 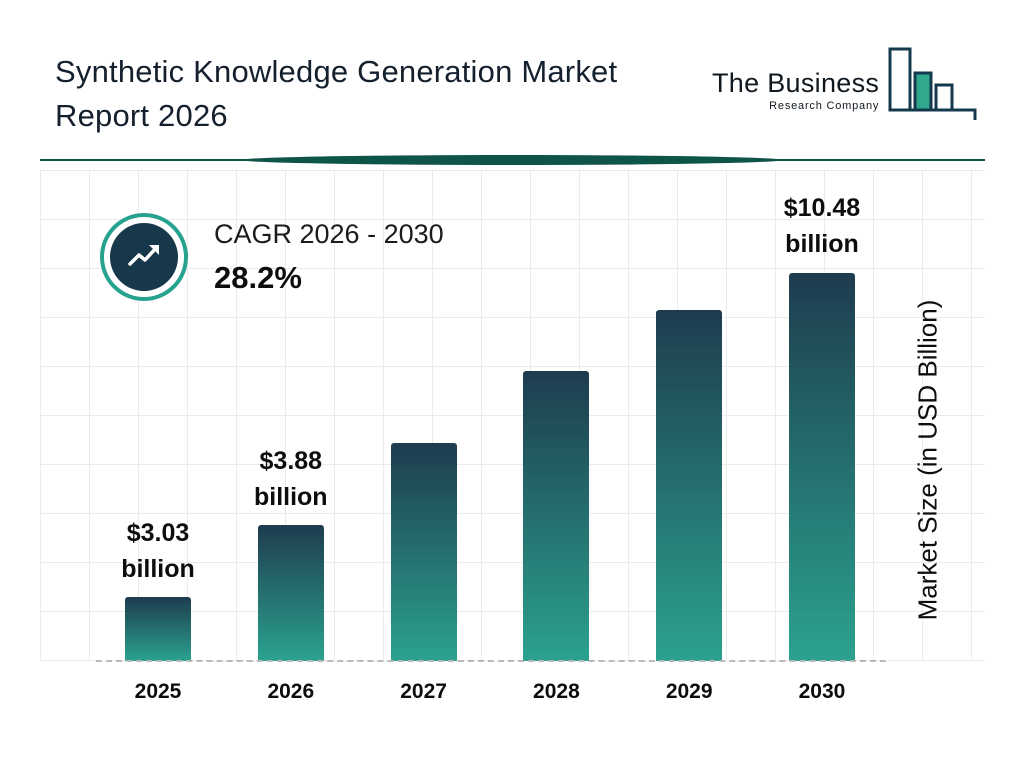 I want to click on x-axis-labels: 2025 2026 2027 2028 2029 2030, so click(x=490, y=692).